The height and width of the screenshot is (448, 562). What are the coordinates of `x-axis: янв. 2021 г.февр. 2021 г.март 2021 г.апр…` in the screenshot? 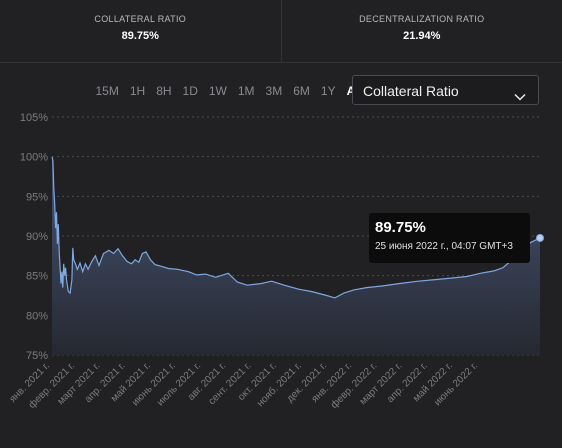 It's located at (244, 385).